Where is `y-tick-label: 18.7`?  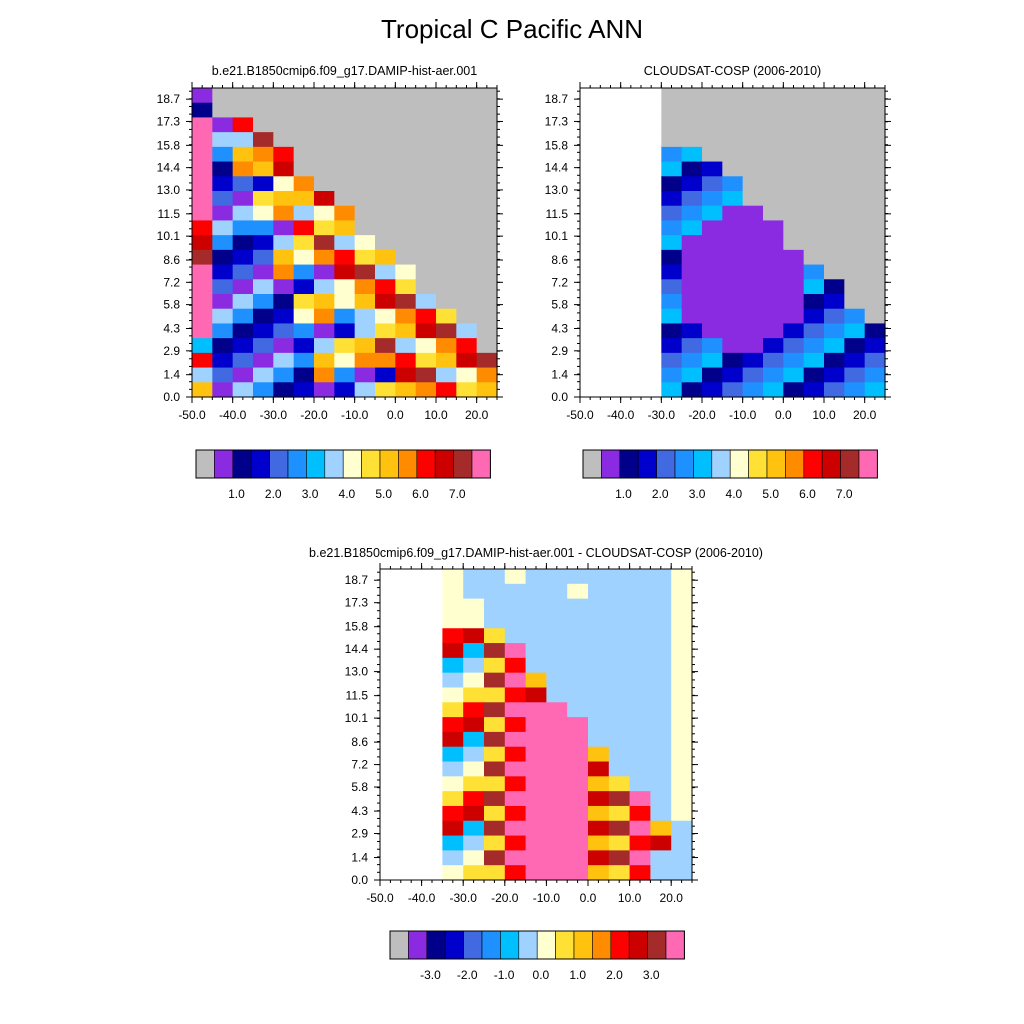
y-tick-label: 18.7 is located at coordinates (169, 99).